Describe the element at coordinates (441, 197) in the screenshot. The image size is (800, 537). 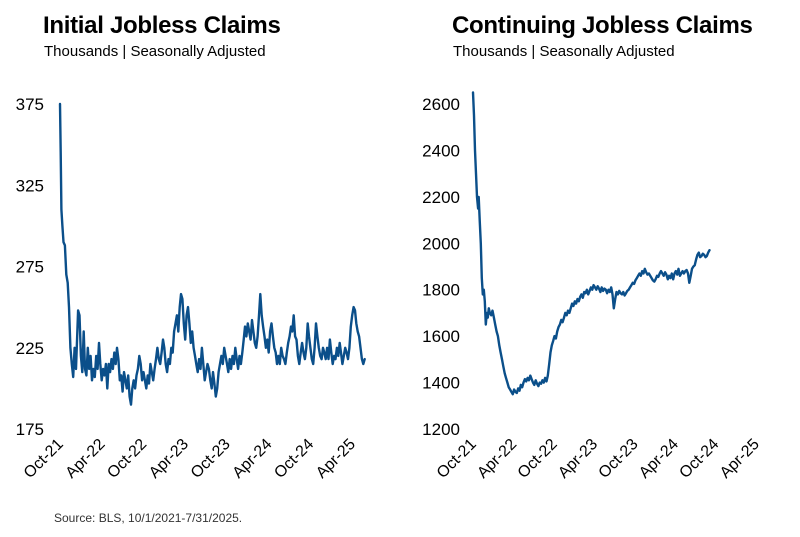
I see `y-tick-label: 2200` at that location.